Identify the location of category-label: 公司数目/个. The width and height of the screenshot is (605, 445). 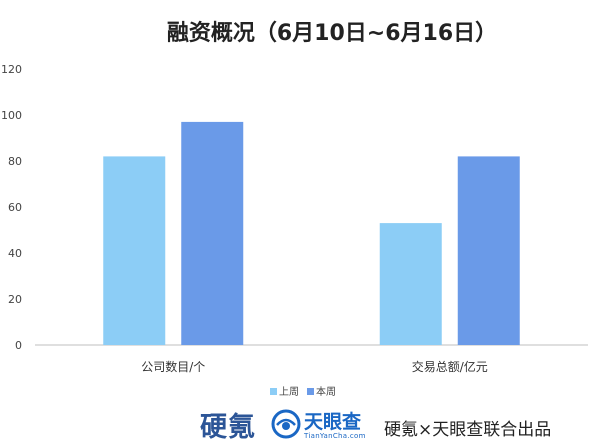
(173, 366).